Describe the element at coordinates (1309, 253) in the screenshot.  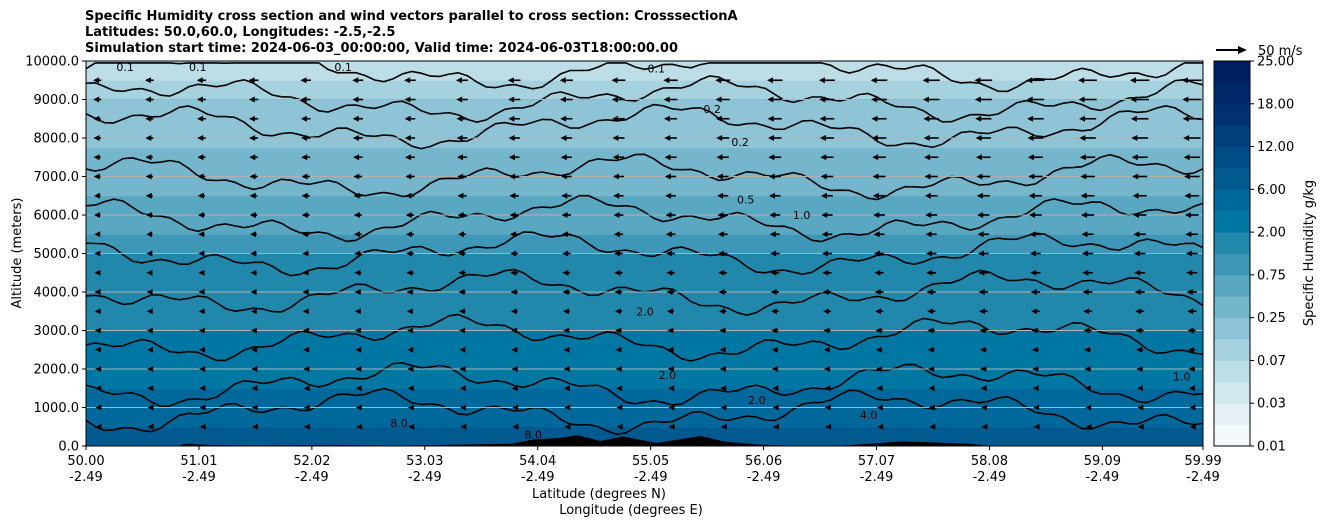
I see `colorbar-label: Specific Humidity g/kg` at that location.